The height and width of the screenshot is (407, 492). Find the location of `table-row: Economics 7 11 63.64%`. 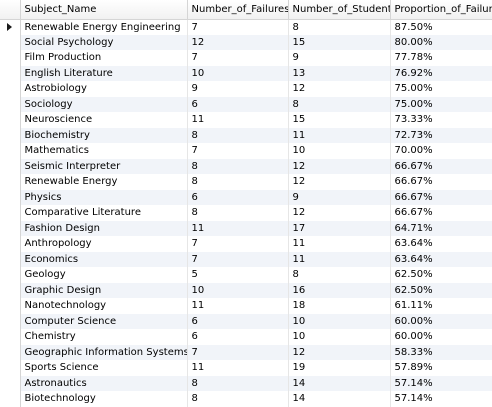

table-row: Economics 7 11 63.64% is located at coordinates (246, 259).